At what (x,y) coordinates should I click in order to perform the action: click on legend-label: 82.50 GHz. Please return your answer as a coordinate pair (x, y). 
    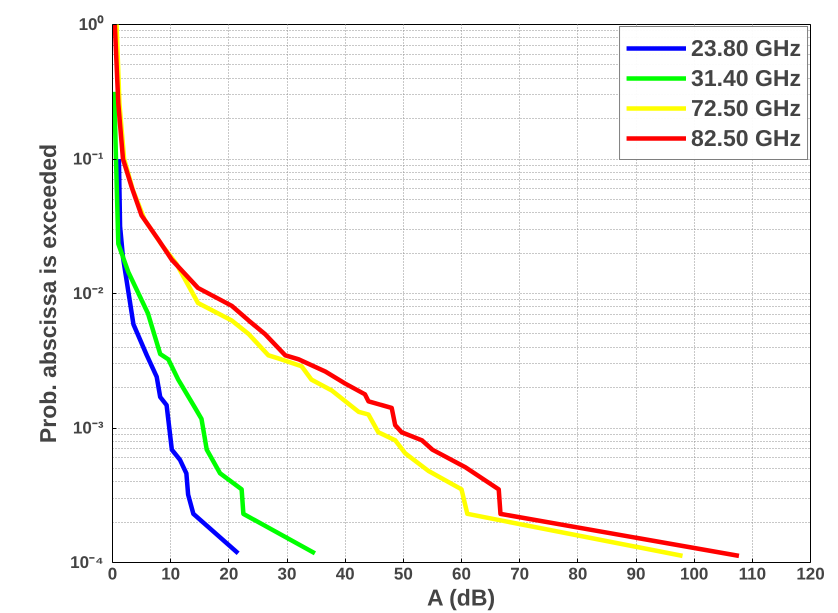
    Looking at the image, I should click on (746, 138).